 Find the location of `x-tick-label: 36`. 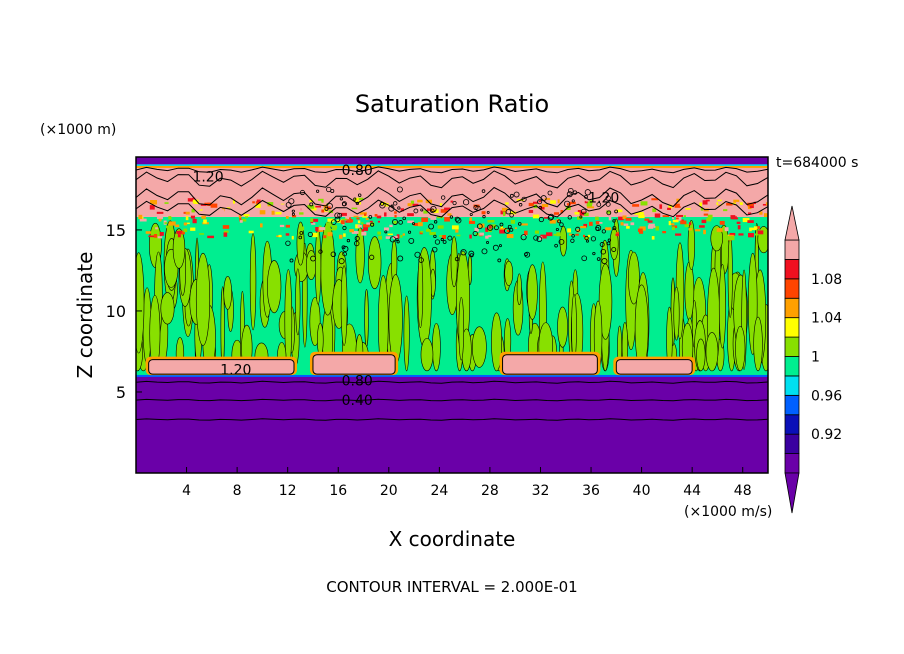

x-tick-label: 36 is located at coordinates (591, 491).